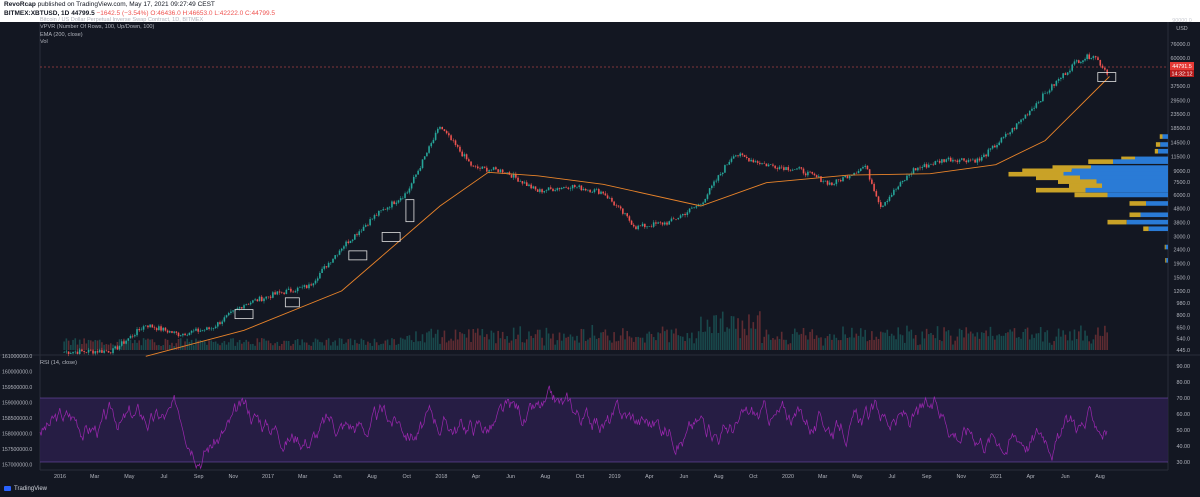 This screenshot has height=497, width=1200. What do you see at coordinates (20, 4) in the screenshot?
I see `author-name: RevoRcap` at bounding box center [20, 4].